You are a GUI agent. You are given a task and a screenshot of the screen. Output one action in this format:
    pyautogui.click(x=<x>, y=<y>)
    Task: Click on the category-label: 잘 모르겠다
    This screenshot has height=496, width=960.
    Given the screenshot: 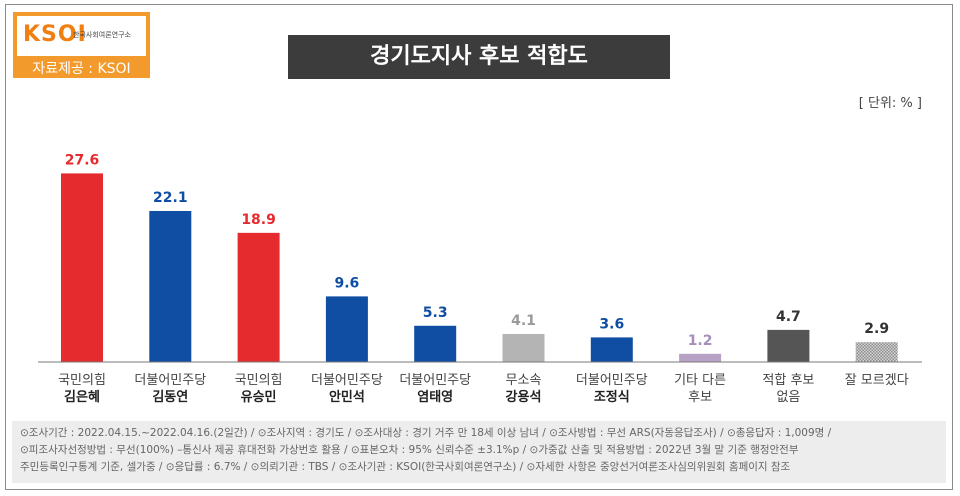 What is the action you would take?
    pyautogui.click(x=877, y=380)
    